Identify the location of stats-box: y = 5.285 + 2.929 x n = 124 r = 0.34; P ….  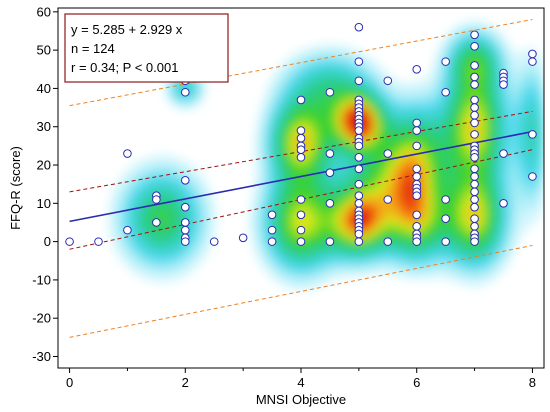
(146, 48).